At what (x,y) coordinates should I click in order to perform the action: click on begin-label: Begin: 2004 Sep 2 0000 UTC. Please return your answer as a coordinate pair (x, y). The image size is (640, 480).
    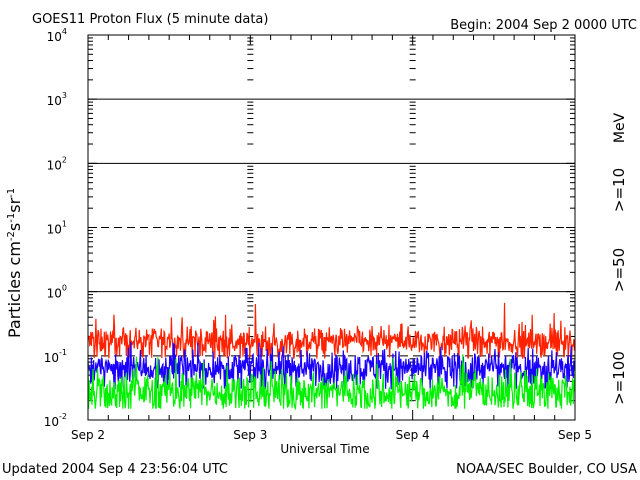
    Looking at the image, I should click on (543, 25).